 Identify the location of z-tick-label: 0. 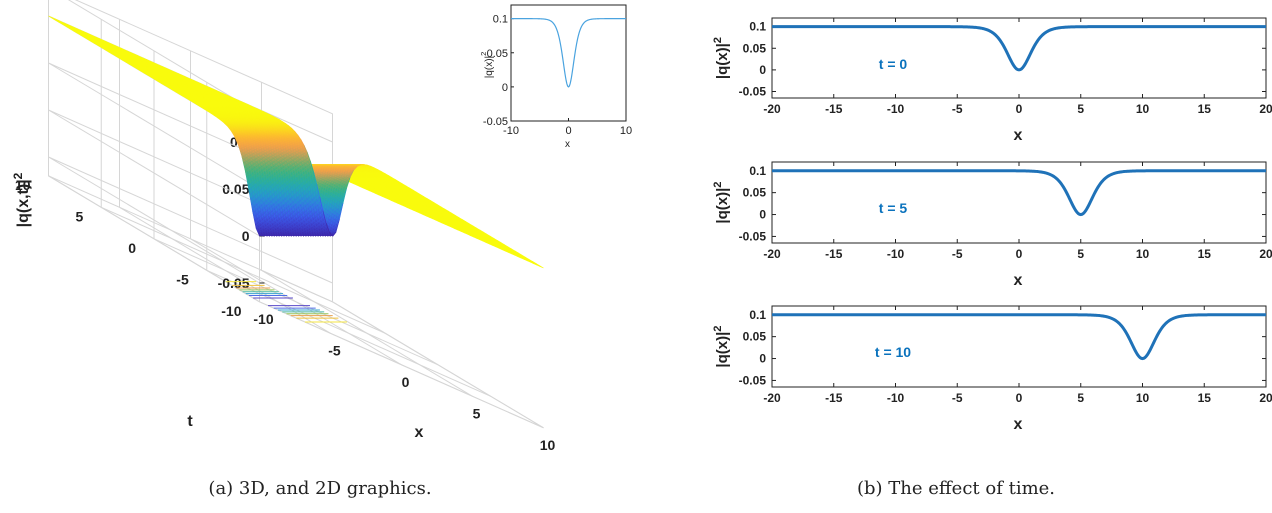
(246, 236).